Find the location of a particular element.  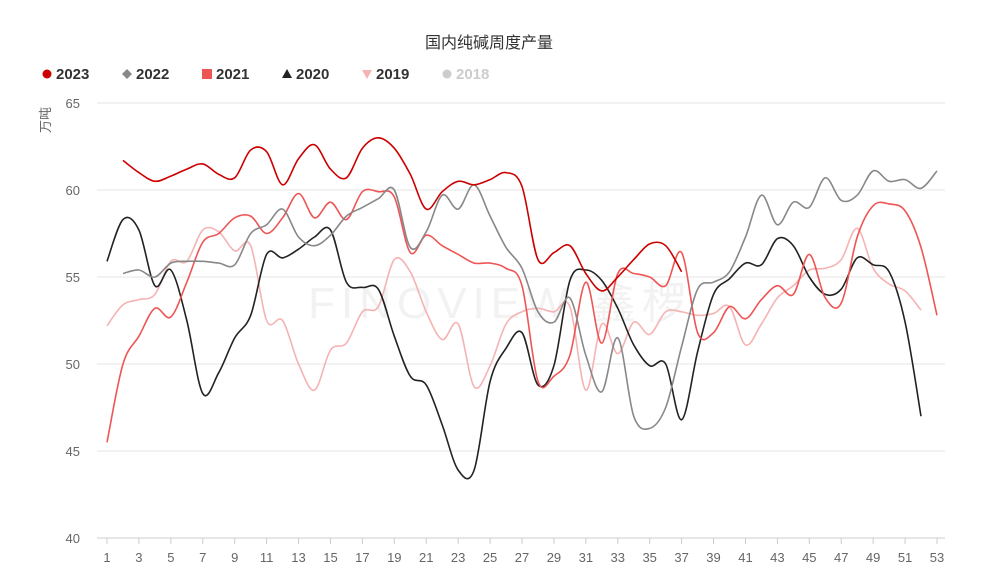

legend-marker-2021 is located at coordinates (207, 74).